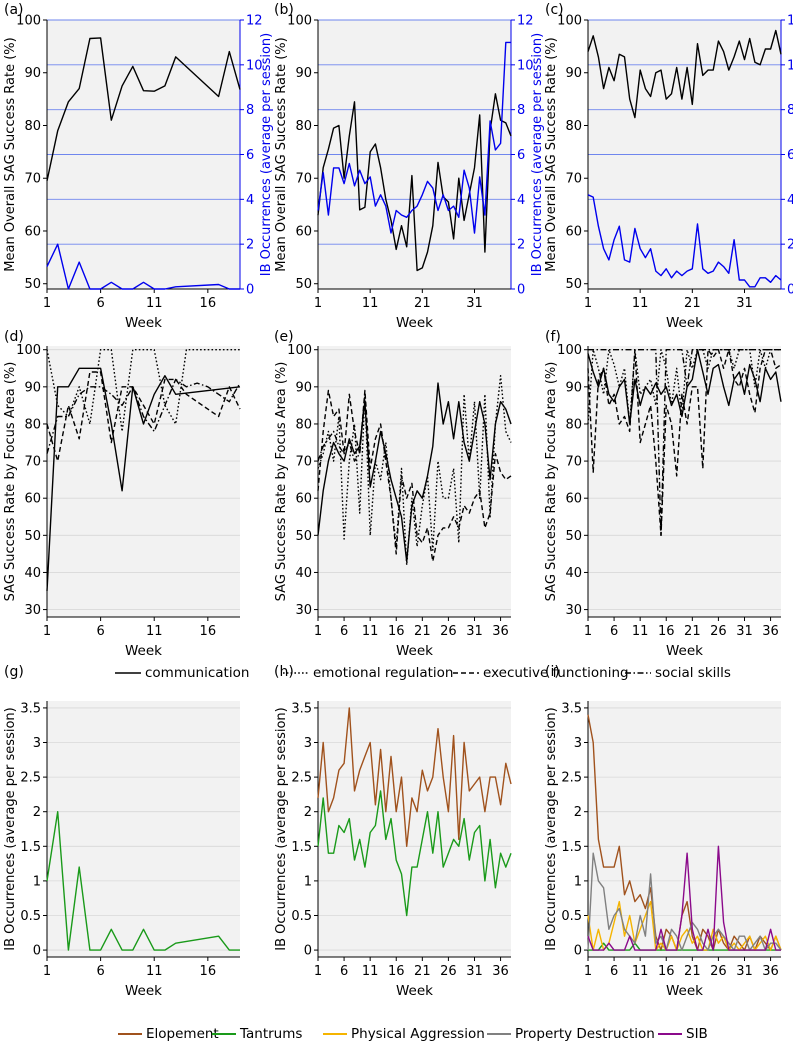  I want to click on y-tick-label: 2.5, so click(571, 778).